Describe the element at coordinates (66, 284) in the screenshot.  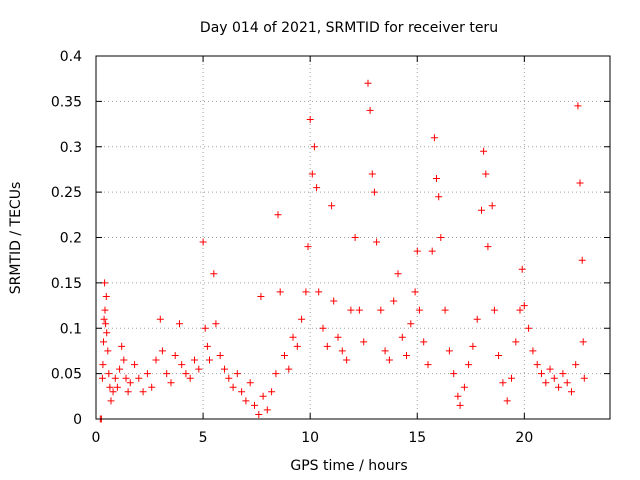
I see `y-tick-label: 0.15` at that location.